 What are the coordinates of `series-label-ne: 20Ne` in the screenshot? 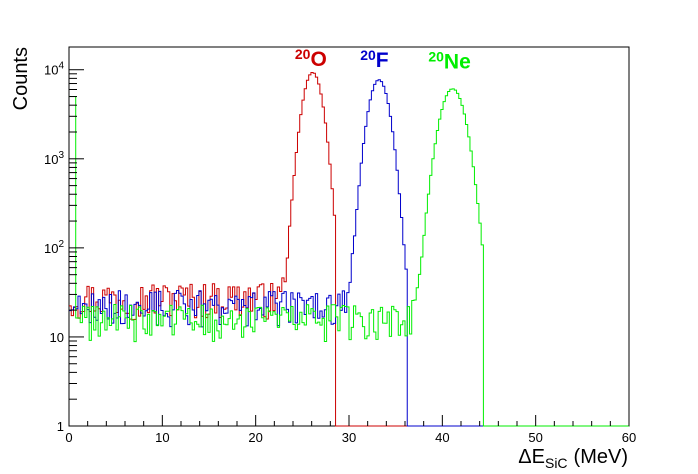 It's located at (449, 61).